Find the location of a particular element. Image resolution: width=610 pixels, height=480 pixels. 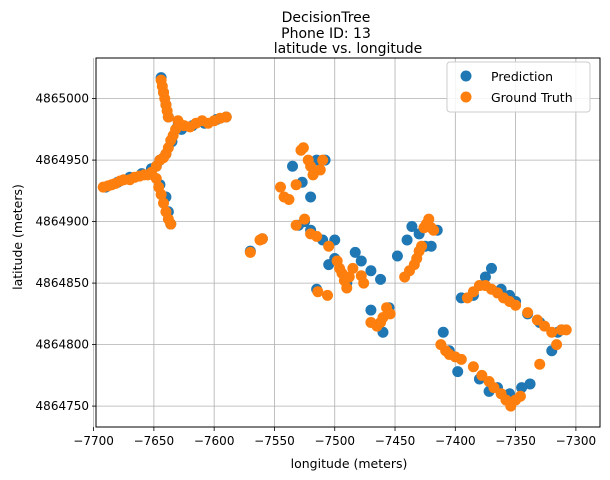

x-tick-label: −7350 is located at coordinates (515, 441).